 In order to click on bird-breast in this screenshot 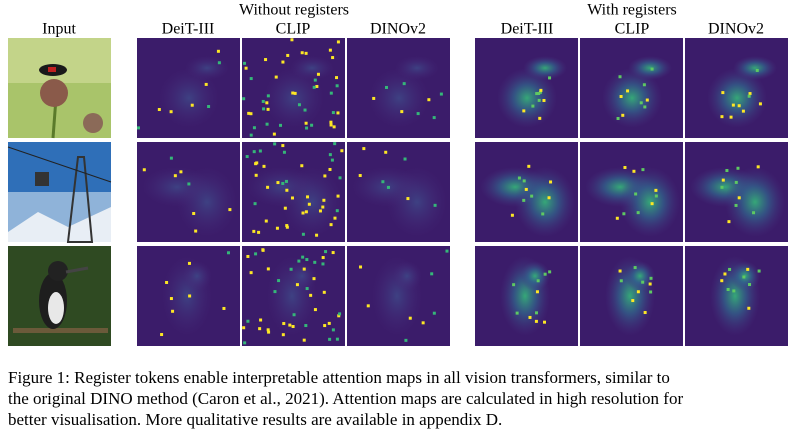, I will do `click(56, 308)`.